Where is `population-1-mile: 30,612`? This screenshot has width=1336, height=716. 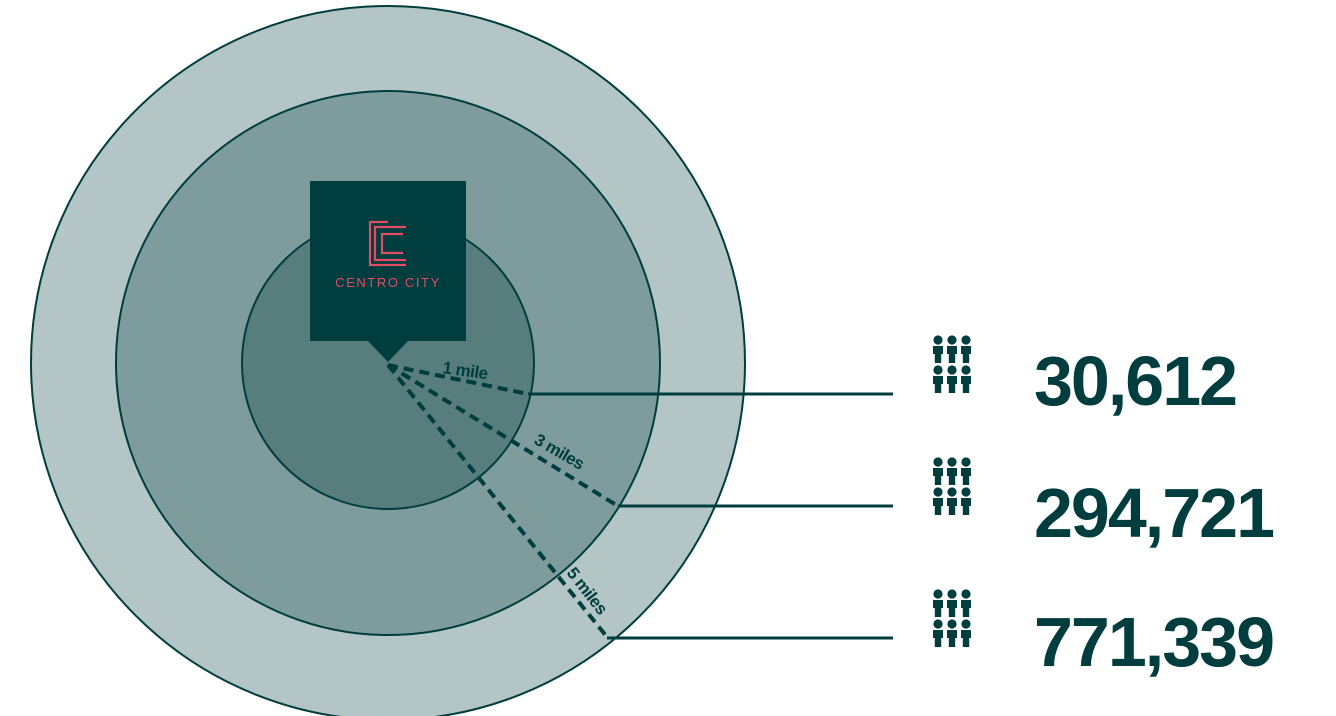
population-1-mile: 30,612 is located at coordinates (1135, 381).